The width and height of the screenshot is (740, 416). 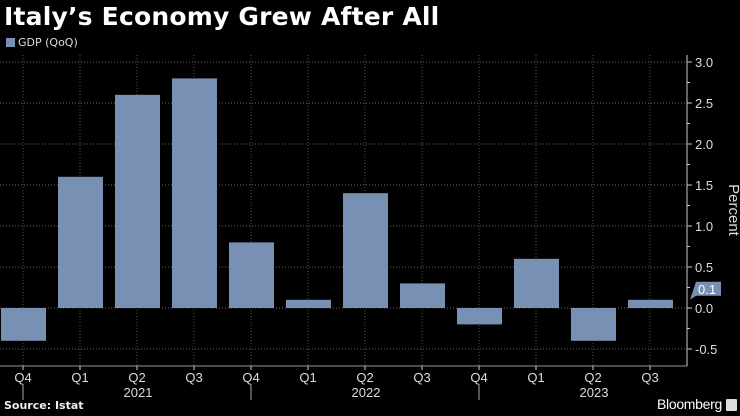 What do you see at coordinates (732, 210) in the screenshot?
I see `y-axis-label: Percent` at bounding box center [732, 210].